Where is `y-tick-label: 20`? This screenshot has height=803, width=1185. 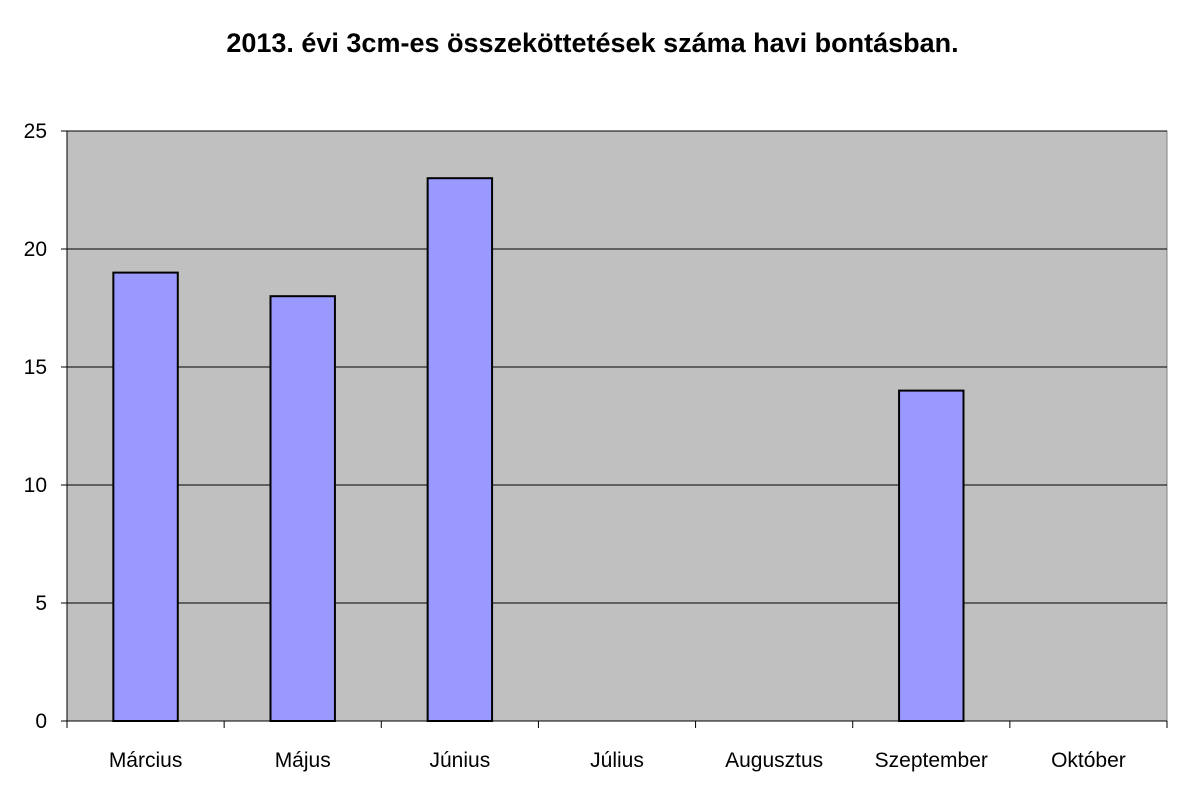
y-tick-label: 20 is located at coordinates (35, 249).